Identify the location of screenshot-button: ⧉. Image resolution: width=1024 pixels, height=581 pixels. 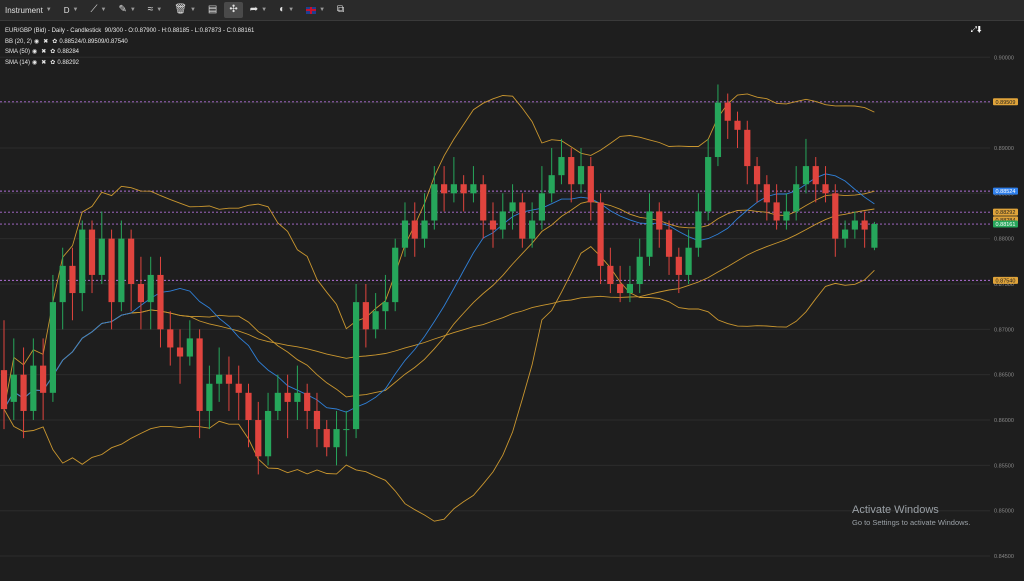
(340, 10).